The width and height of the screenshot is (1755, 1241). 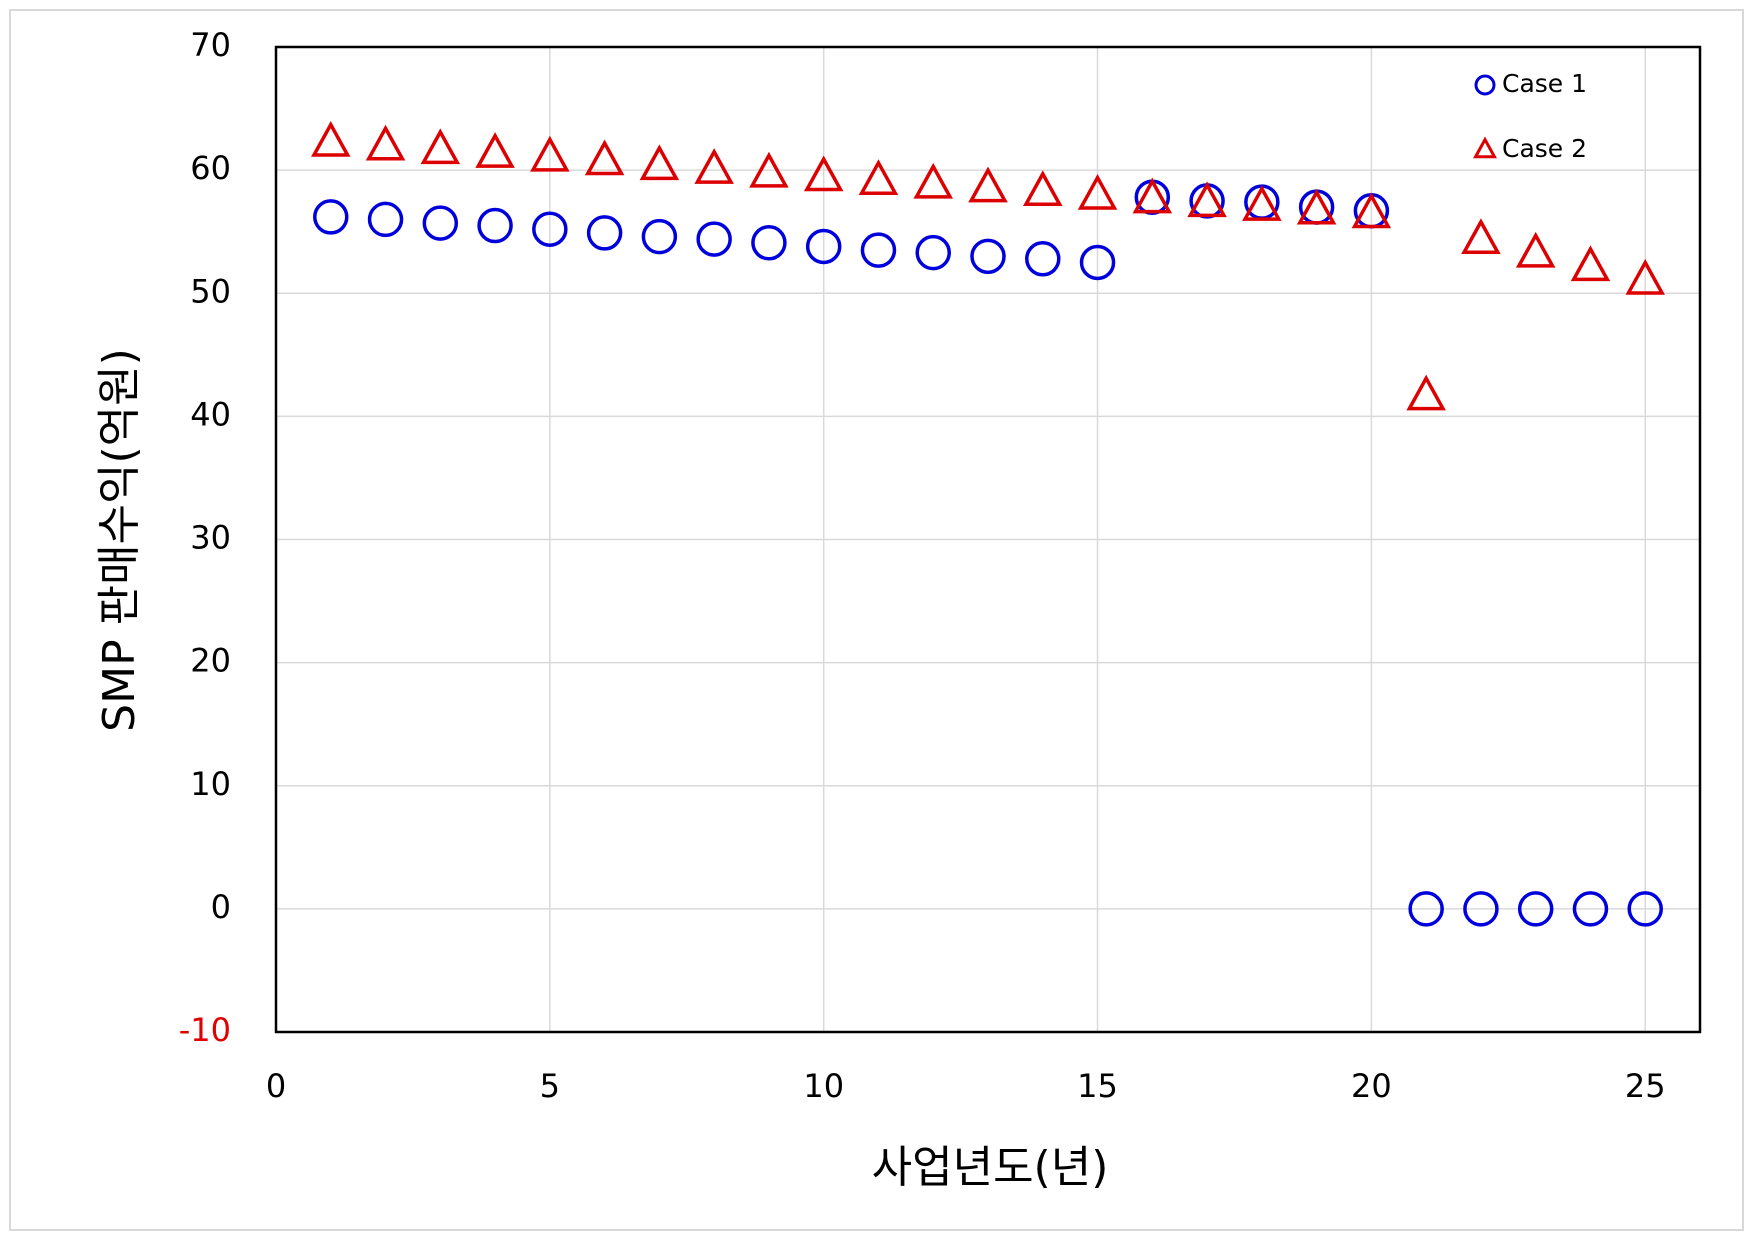 What do you see at coordinates (210, 291) in the screenshot?
I see `y-tick-label: 50` at bounding box center [210, 291].